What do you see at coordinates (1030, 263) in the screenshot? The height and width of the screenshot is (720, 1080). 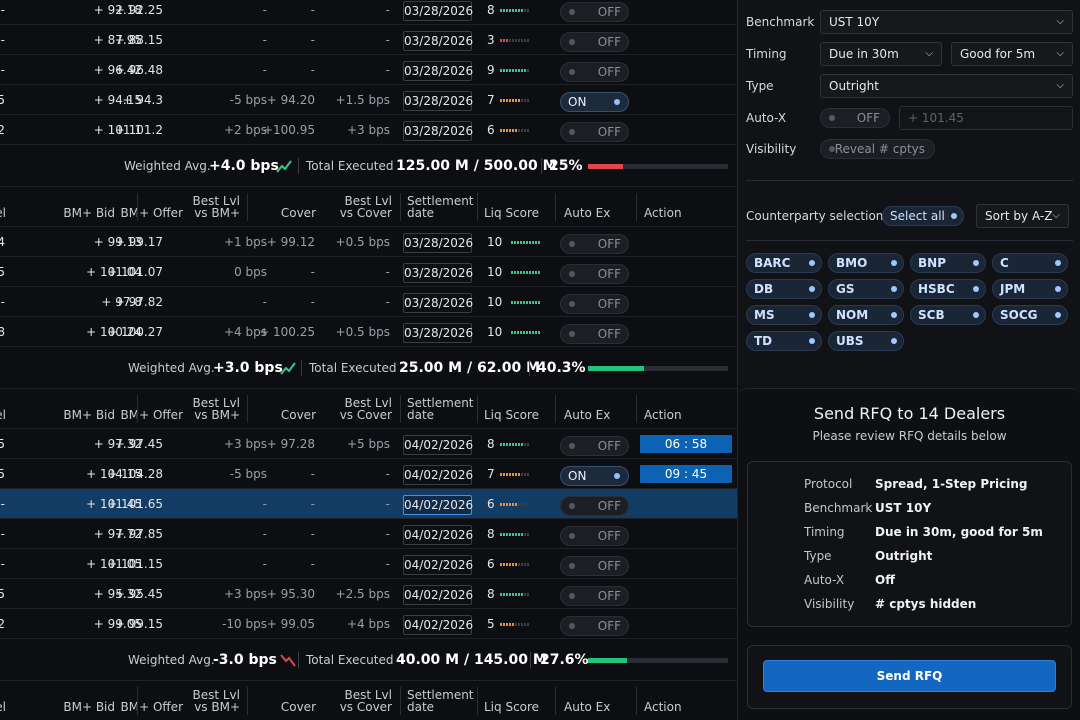 I see `counterparty-chip: C` at bounding box center [1030, 263].